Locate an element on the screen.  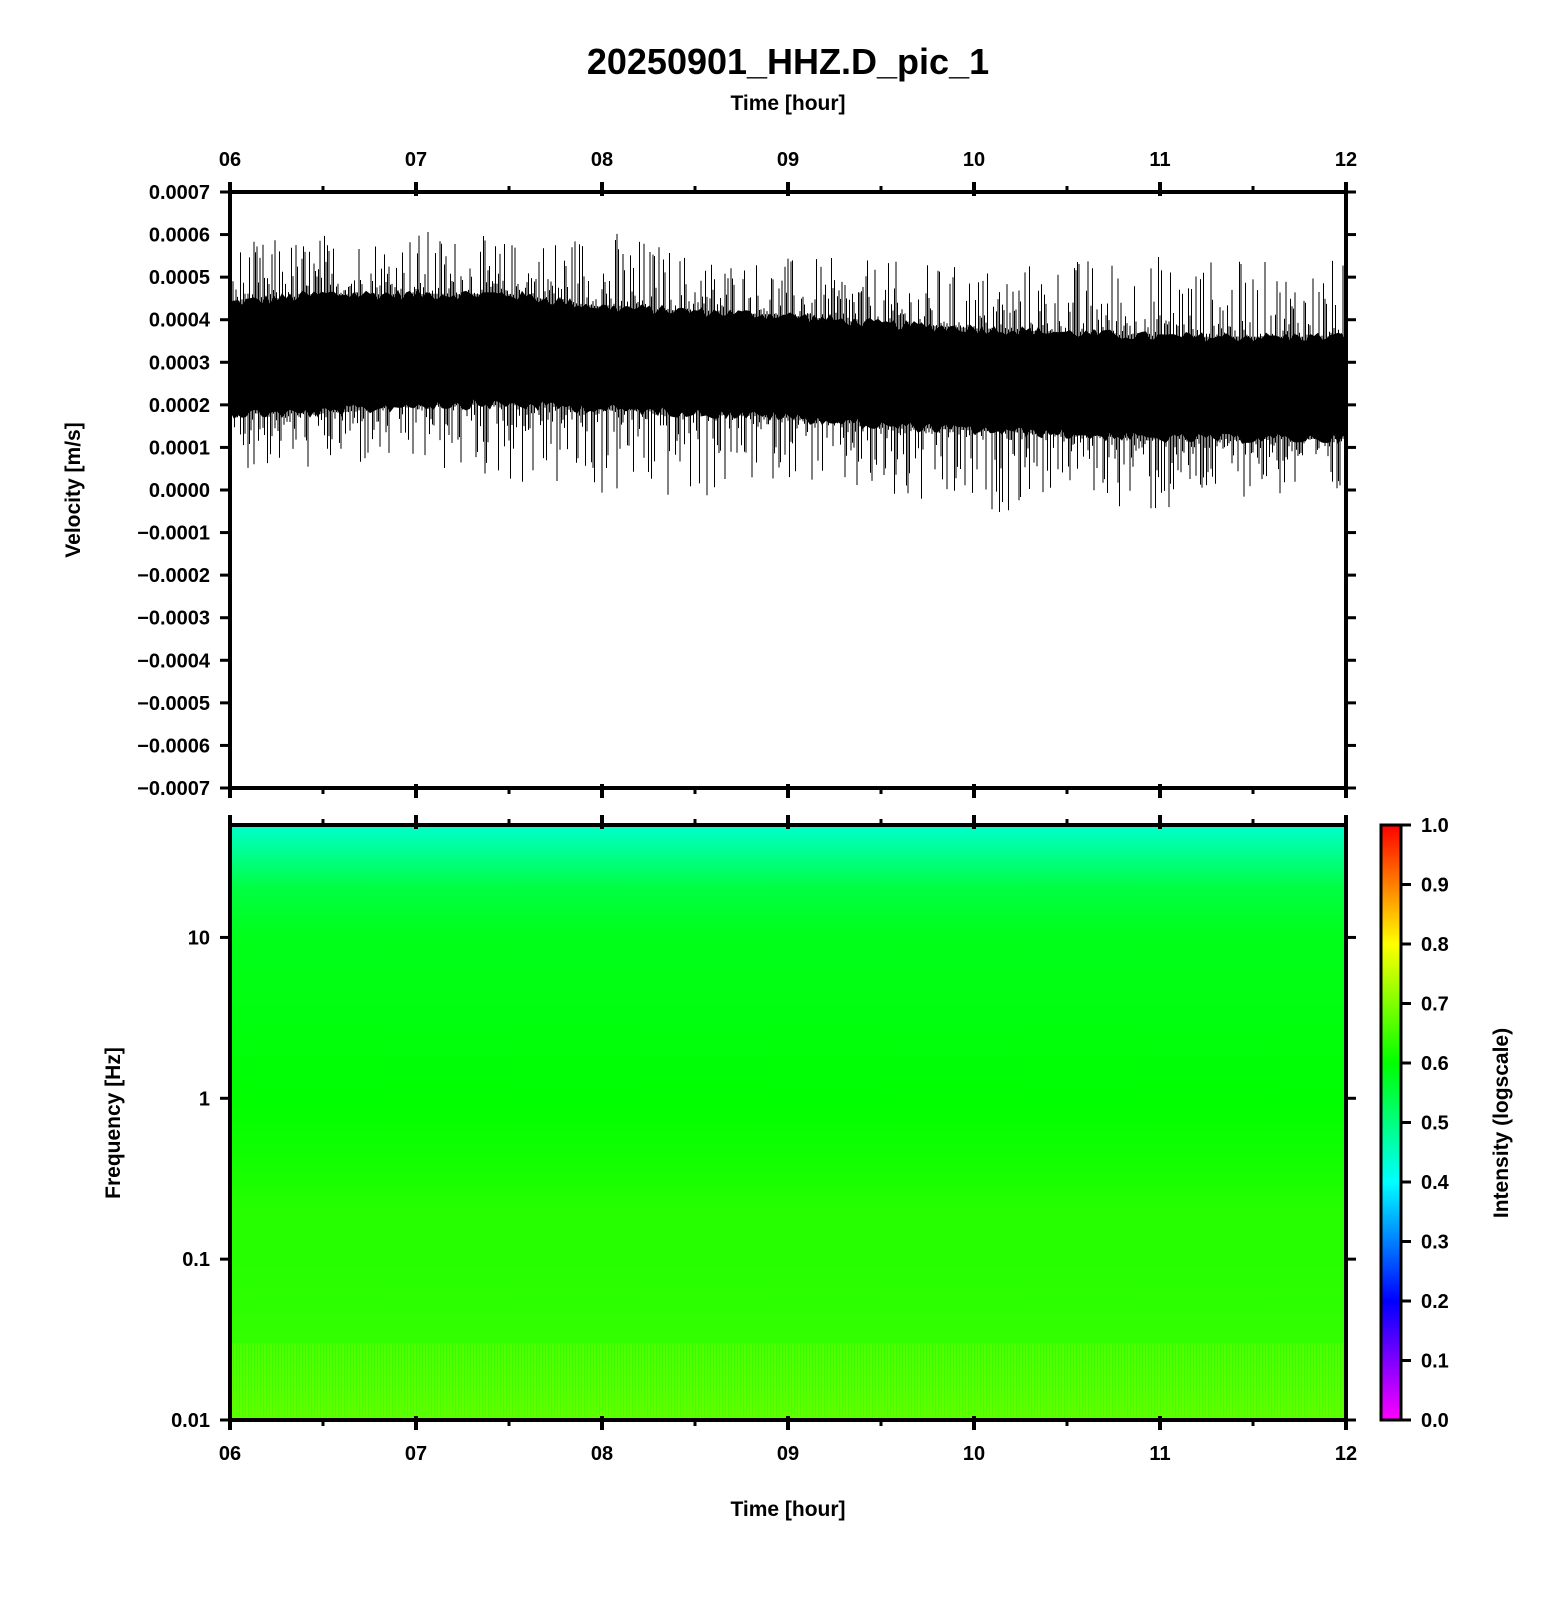
bottom-x-tick-label: 08 is located at coordinates (602, 1454).